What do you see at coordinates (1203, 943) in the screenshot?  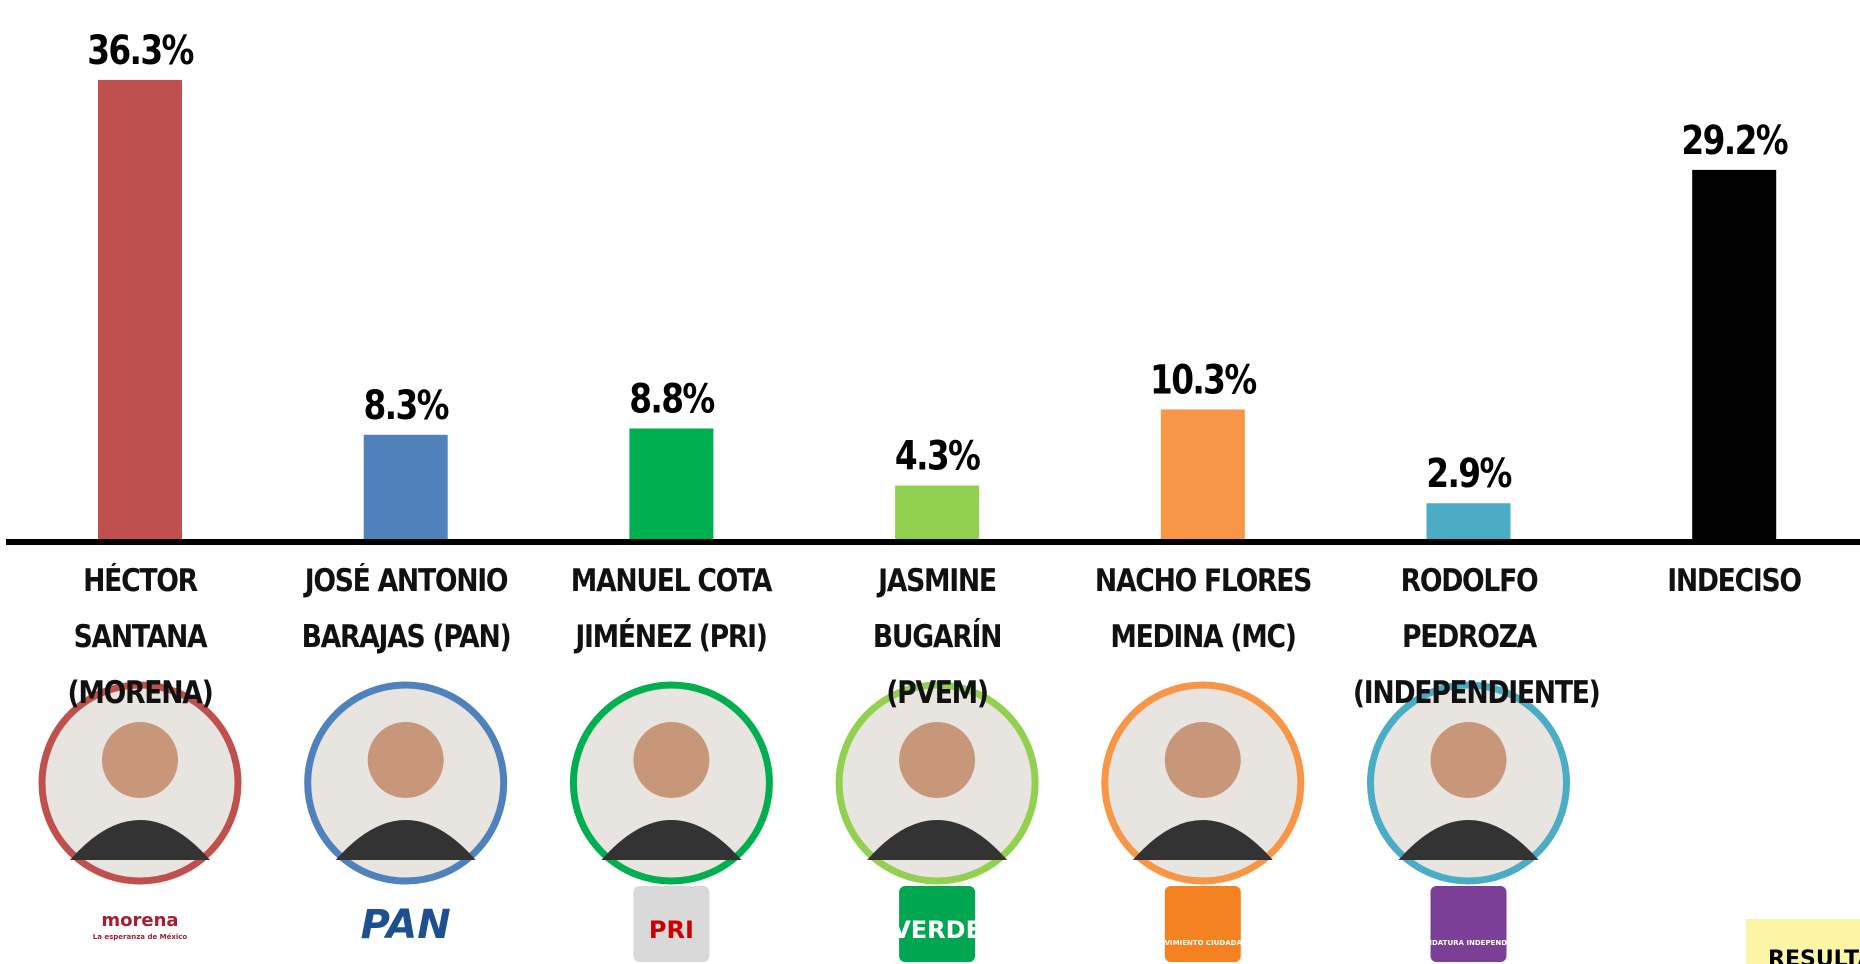 I see `party-logo-text: MOVIMIENTO CIUDADANO` at bounding box center [1203, 943].